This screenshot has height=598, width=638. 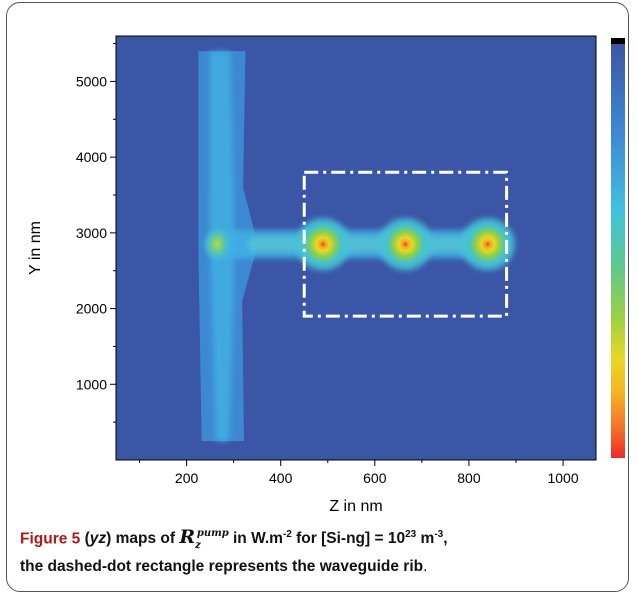 What do you see at coordinates (91, 81) in the screenshot?
I see `y-tick-label: 5000` at bounding box center [91, 81].